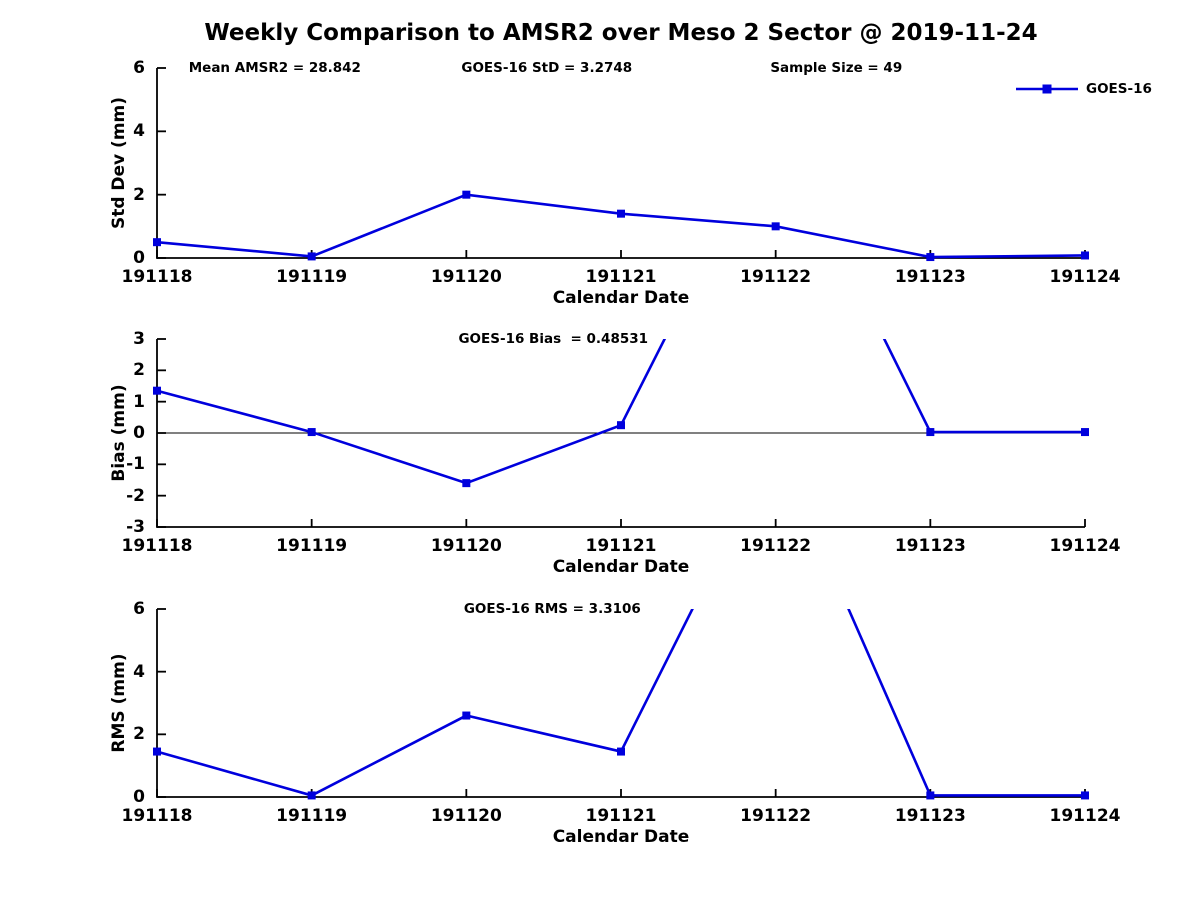  I want to click on annotation: Mean AMSR2 = 28.842, so click(274, 68).